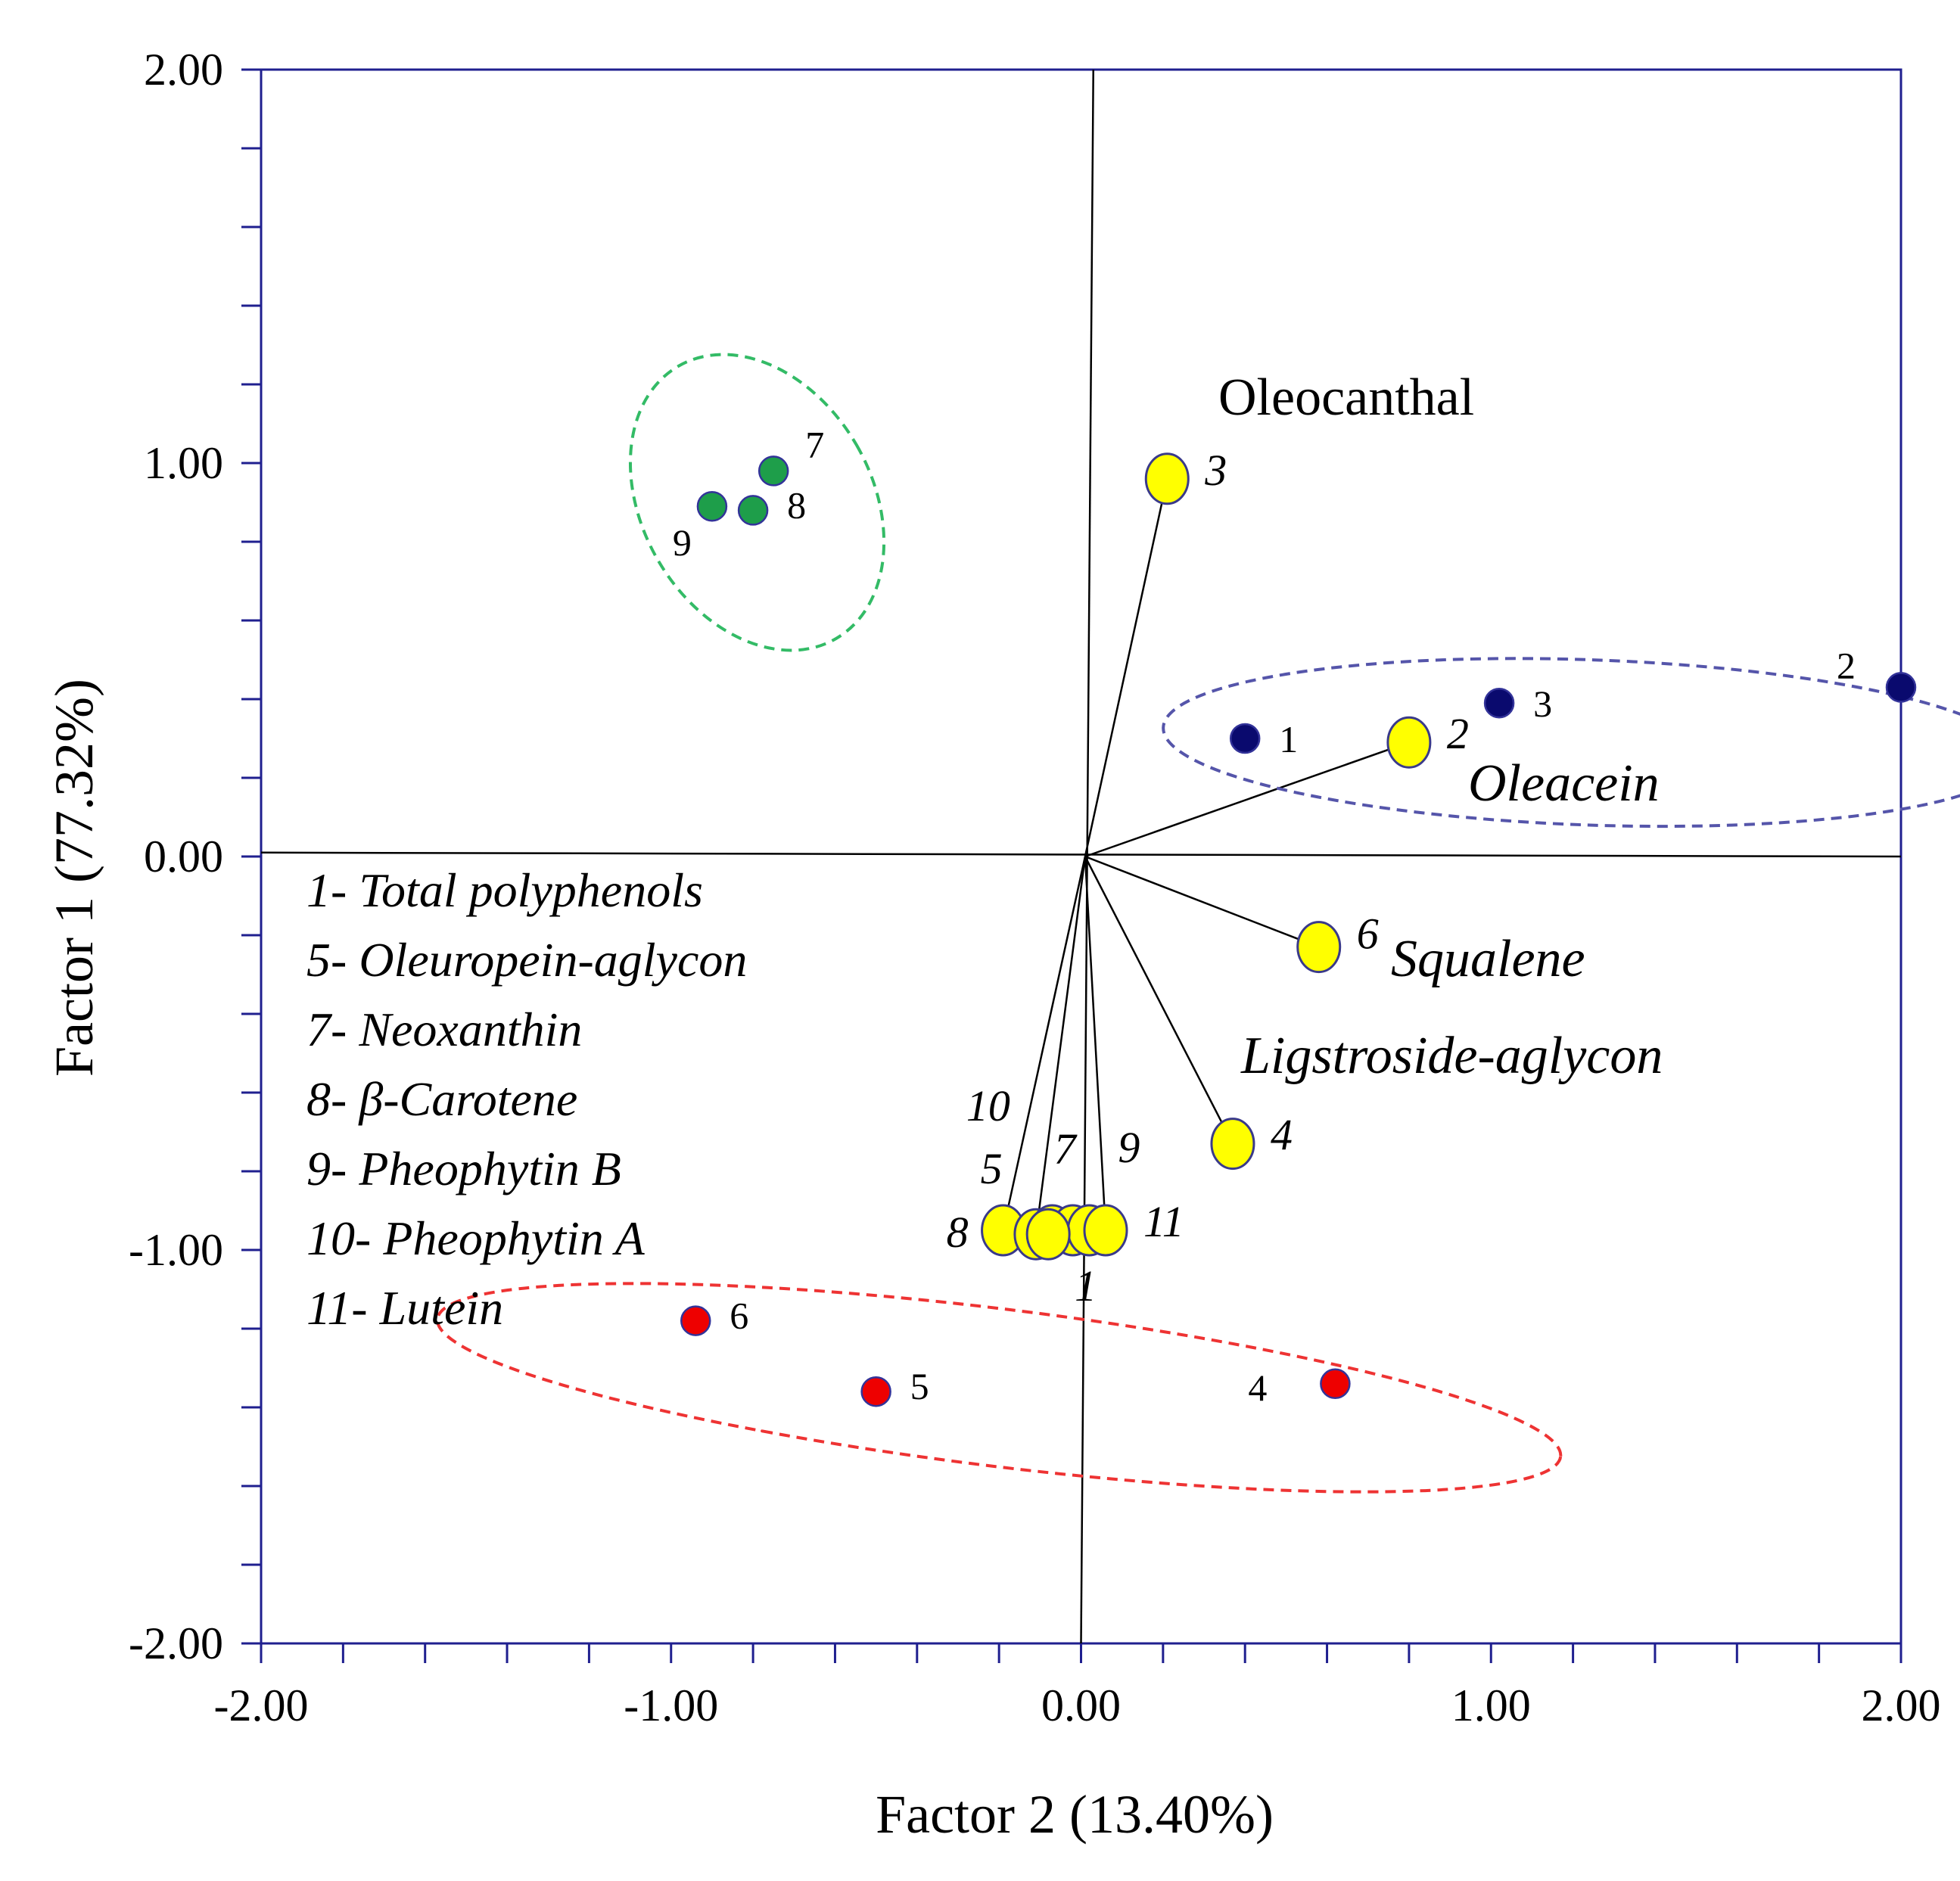  Describe the element at coordinates (441, 1099) in the screenshot. I see `legend-item: 8- β-Carotene` at that location.